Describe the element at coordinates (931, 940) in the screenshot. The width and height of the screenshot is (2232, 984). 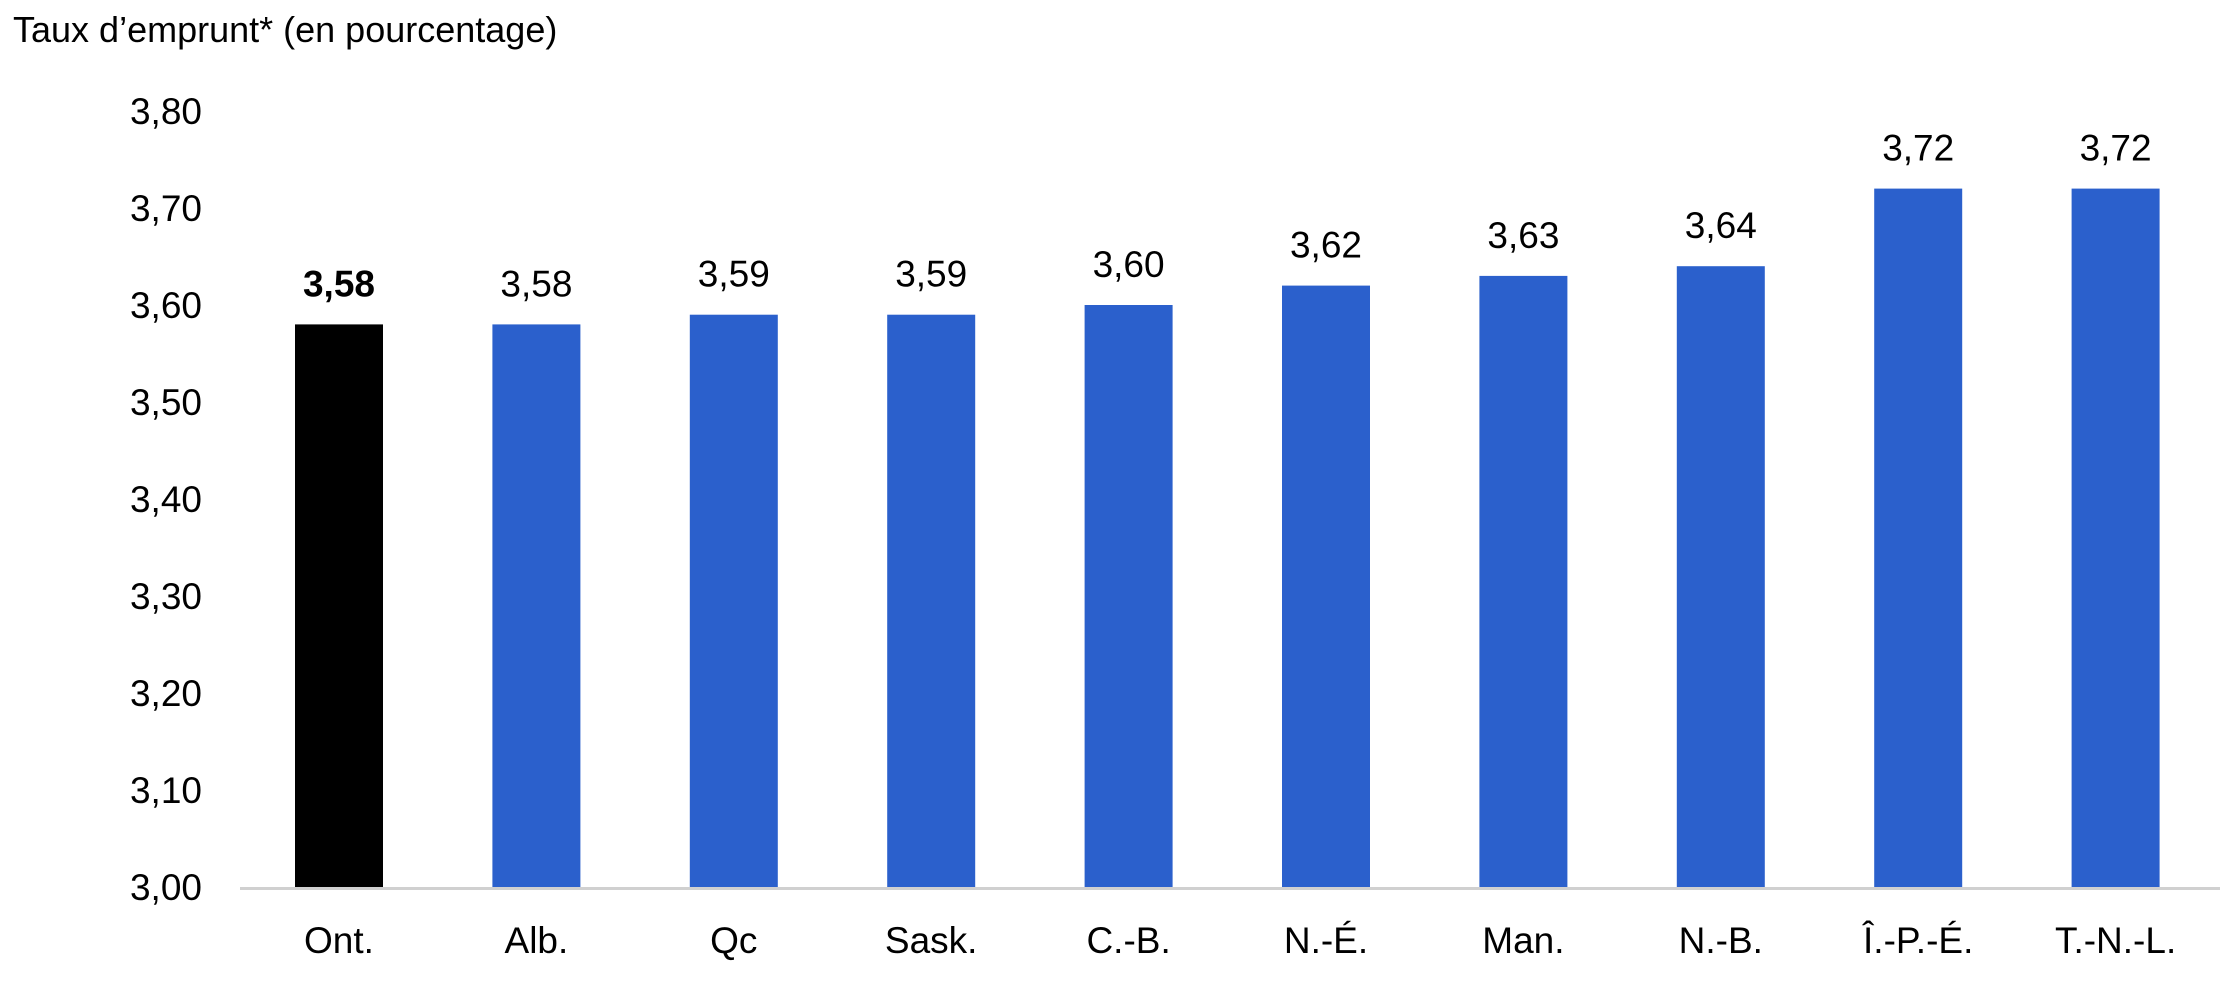
I see `category-label: Sask.` at that location.